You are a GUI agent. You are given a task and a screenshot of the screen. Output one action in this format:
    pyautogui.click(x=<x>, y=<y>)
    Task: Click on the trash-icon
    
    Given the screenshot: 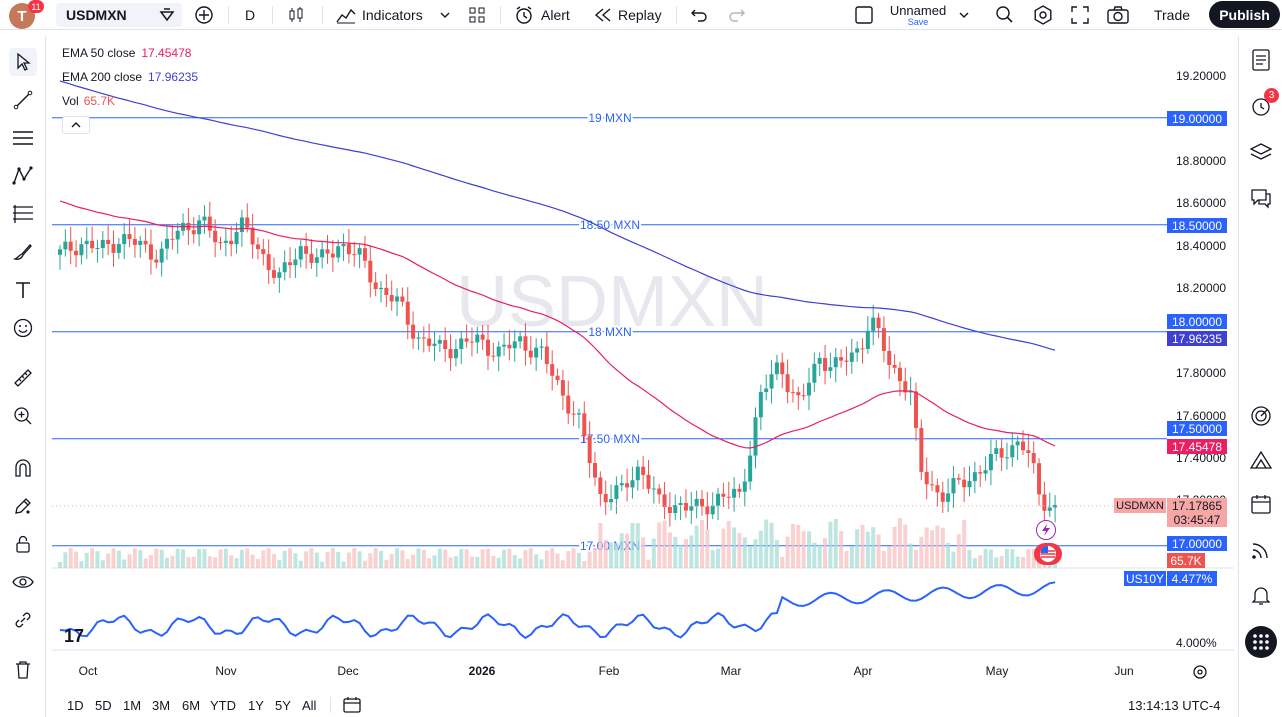 What is the action you would take?
    pyautogui.click(x=23, y=670)
    